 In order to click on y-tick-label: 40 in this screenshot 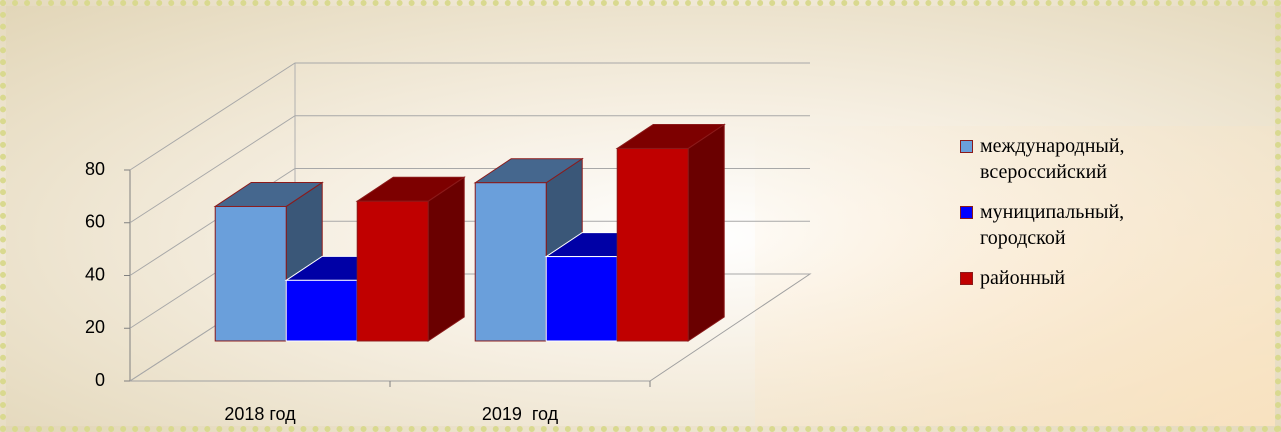, I will do `click(95, 274)`.